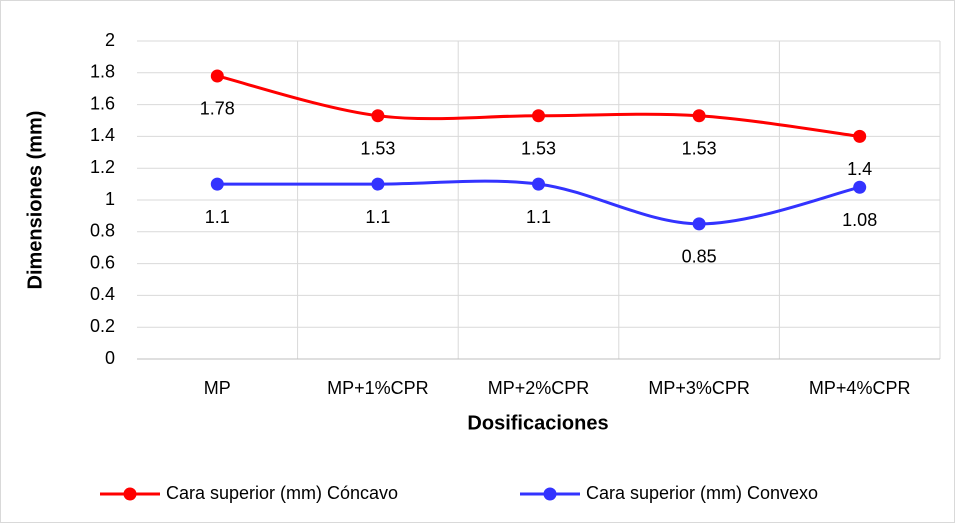 This screenshot has height=523, width=955. I want to click on y-axis-title: Dimensiones (mm), so click(35, 200).